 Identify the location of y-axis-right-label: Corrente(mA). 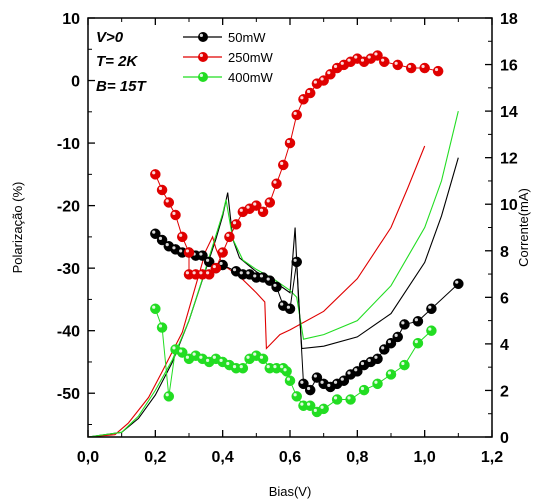
(523, 227).